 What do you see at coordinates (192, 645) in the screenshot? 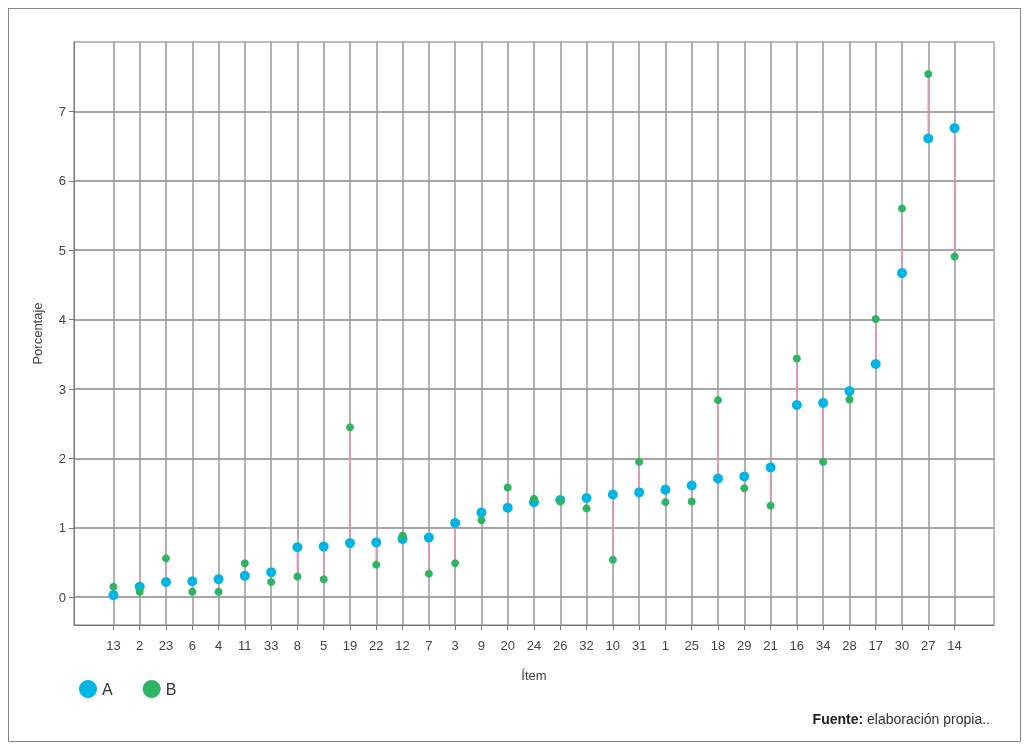
I see `x-tick-label: 6` at bounding box center [192, 645].